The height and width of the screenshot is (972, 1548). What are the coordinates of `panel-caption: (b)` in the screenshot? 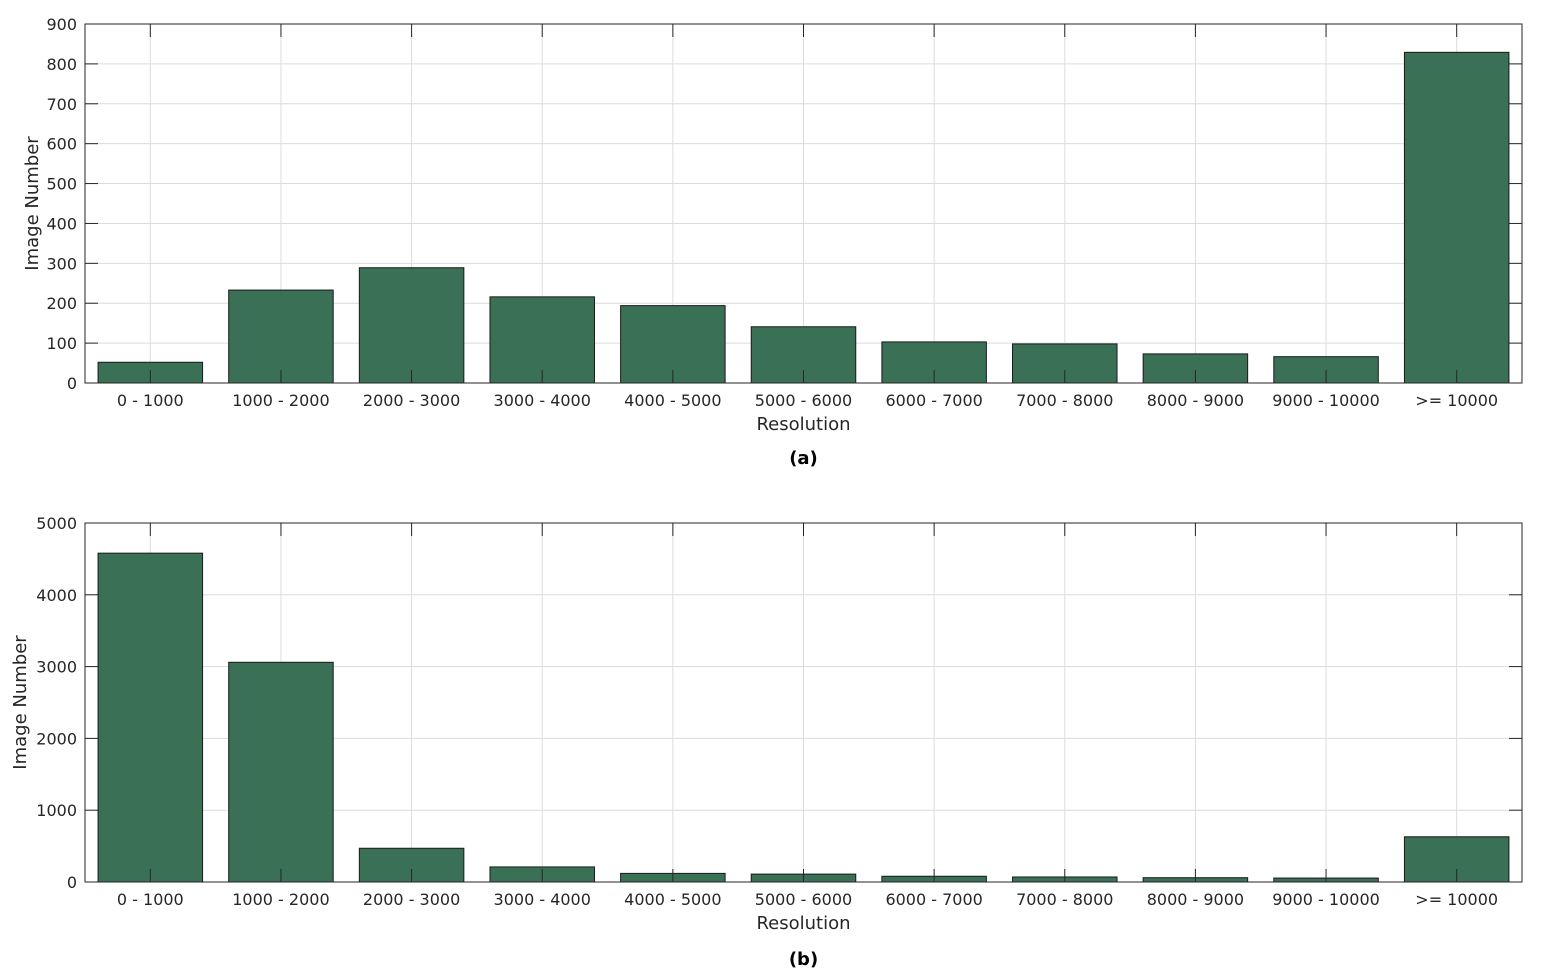 It's located at (803, 959).